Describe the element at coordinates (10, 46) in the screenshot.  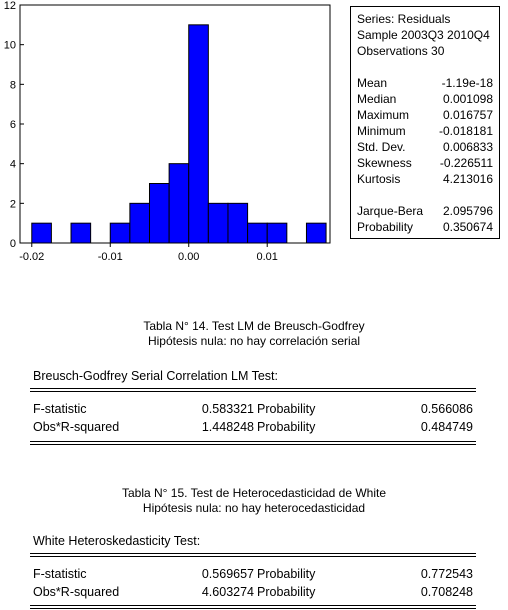
I see `y-tick-label: 10` at that location.